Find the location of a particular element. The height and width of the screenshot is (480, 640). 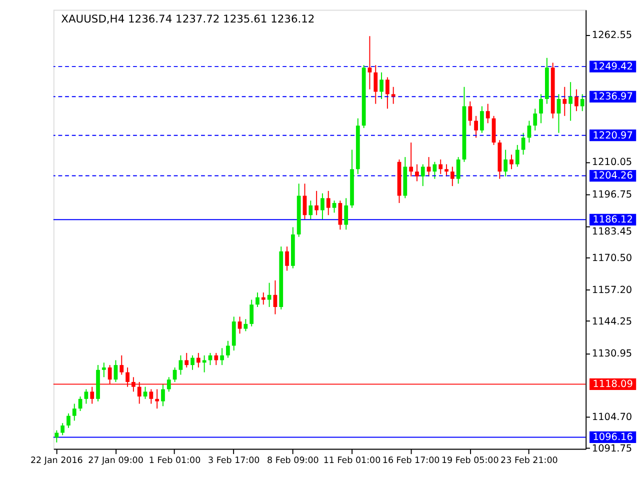

x-tick-label: 23 Feb 21:00 is located at coordinates (529, 461).